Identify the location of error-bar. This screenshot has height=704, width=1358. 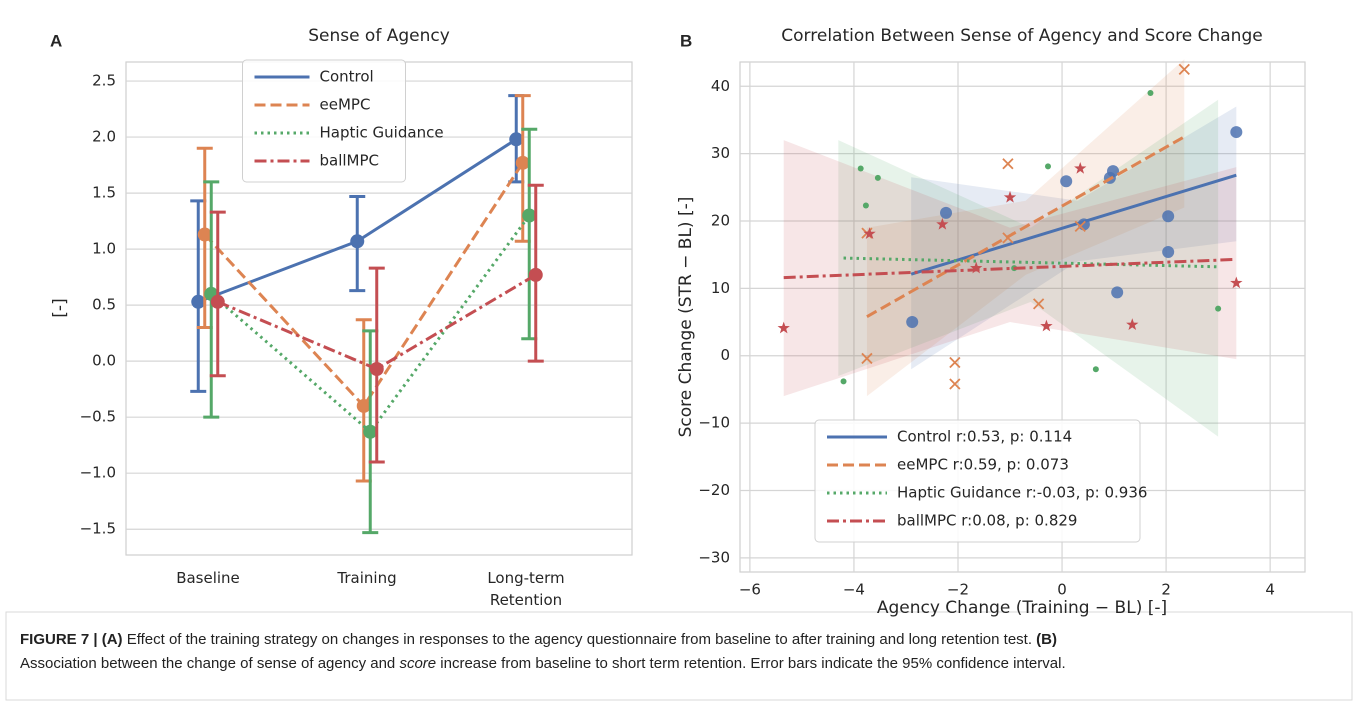
(217, 294).